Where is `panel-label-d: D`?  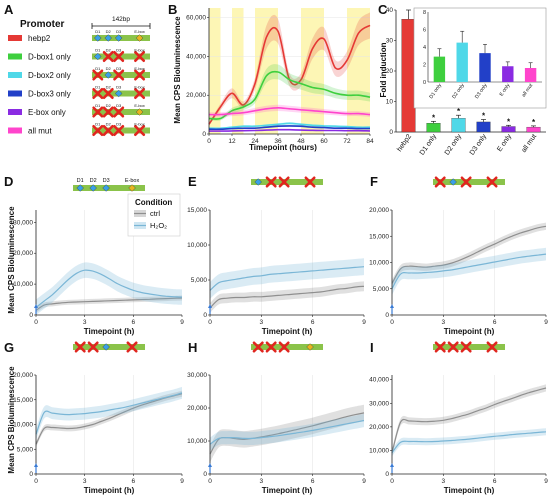 panel-label-d: D is located at coordinates (8, 181).